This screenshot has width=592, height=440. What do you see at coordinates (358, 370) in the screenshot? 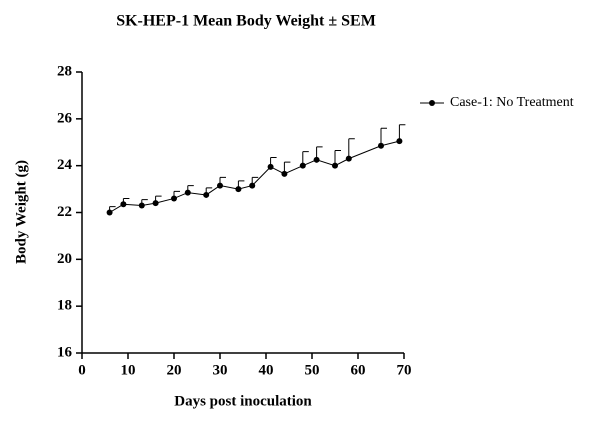
I see `x-tick-label: 60` at bounding box center [358, 370].